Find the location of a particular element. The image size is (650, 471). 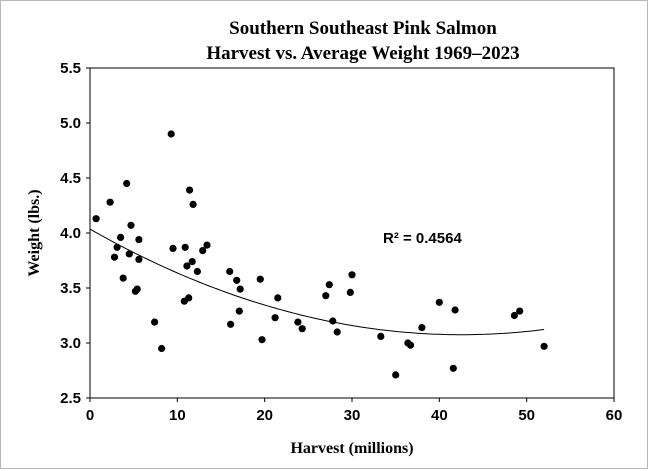

x-tick-label: 60 is located at coordinates (614, 415).